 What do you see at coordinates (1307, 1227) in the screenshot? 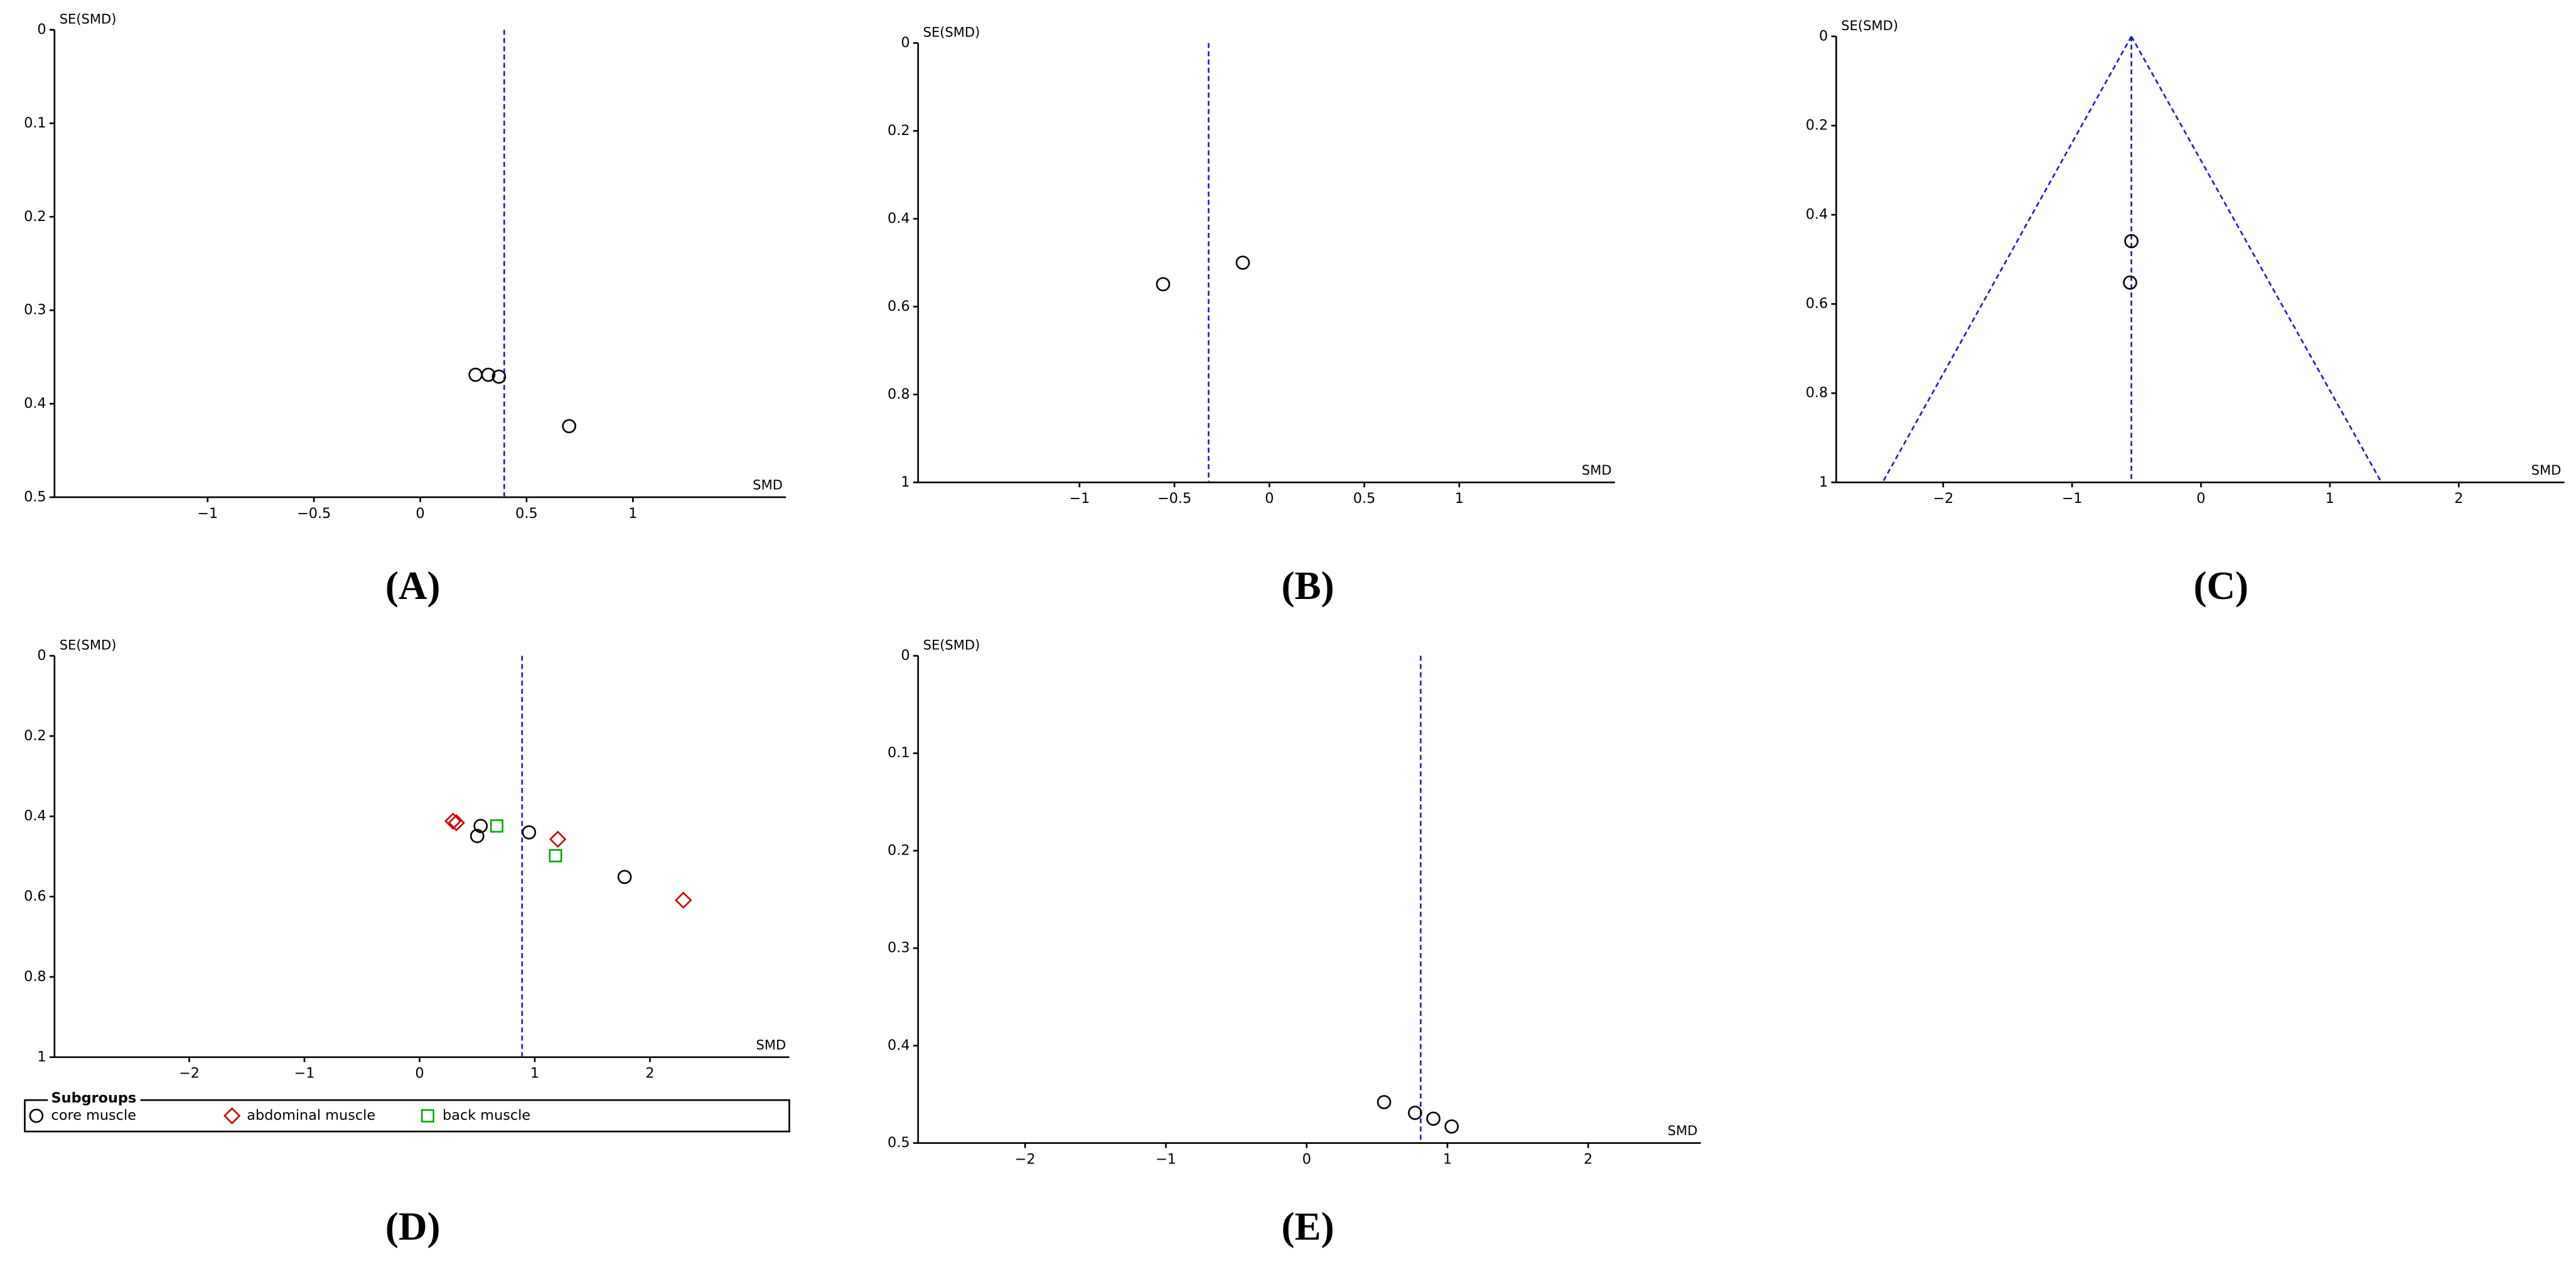
I see `panel-label: (E)` at bounding box center [1307, 1227].